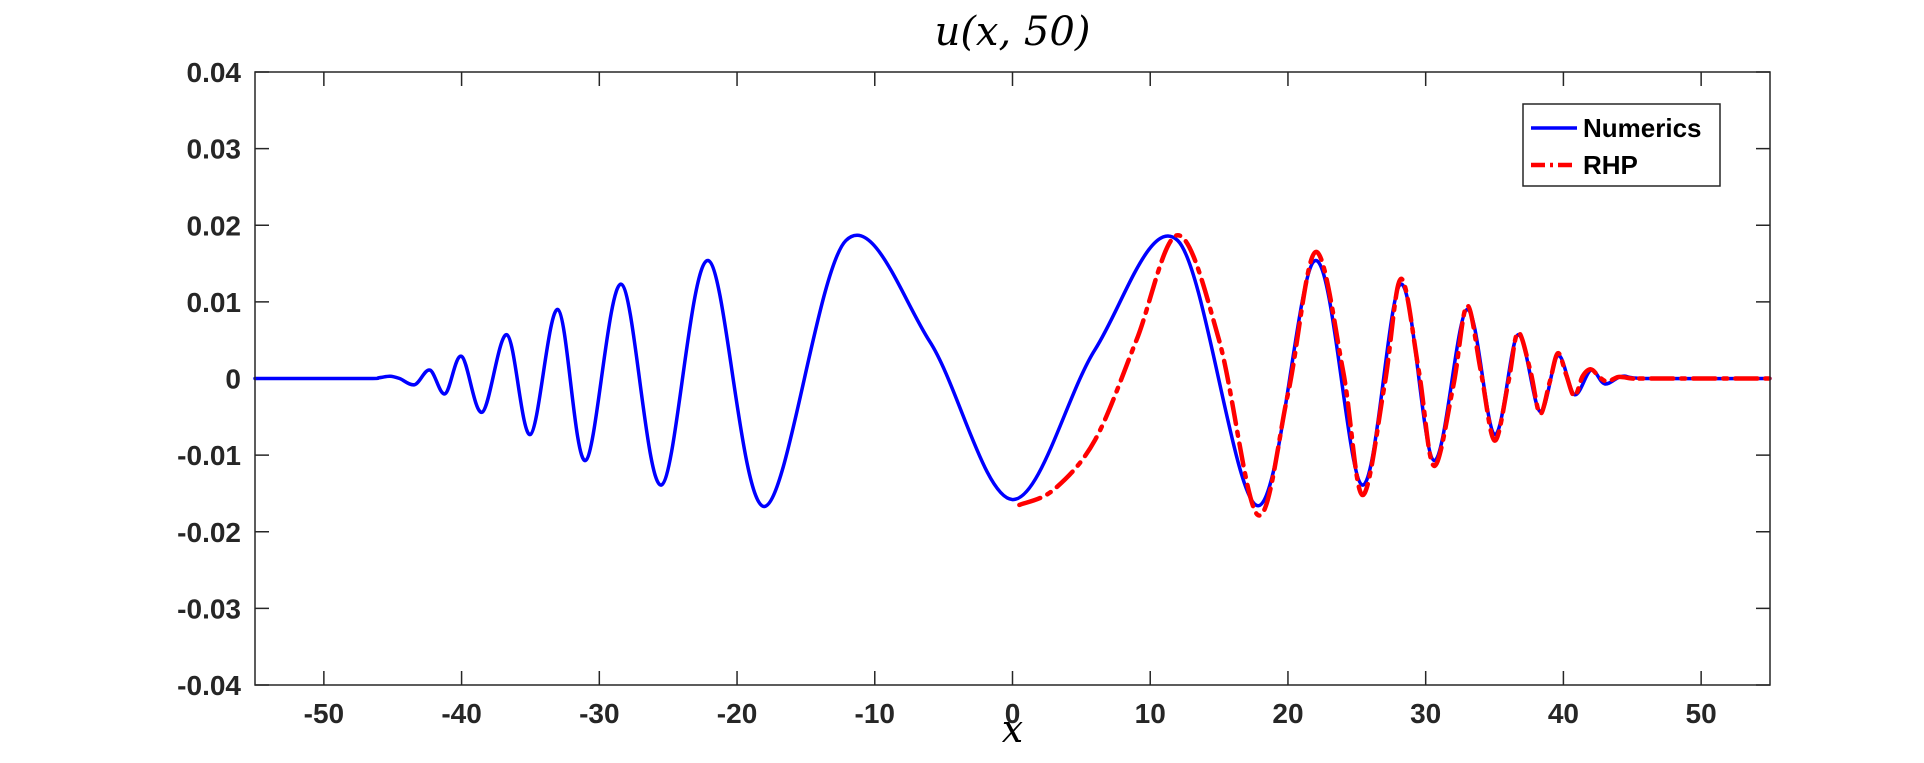 Image resolution: width=1924 pixels, height=763 pixels. Describe the element at coordinates (209, 532) in the screenshot. I see `y-tick-label: -0.02` at that location.